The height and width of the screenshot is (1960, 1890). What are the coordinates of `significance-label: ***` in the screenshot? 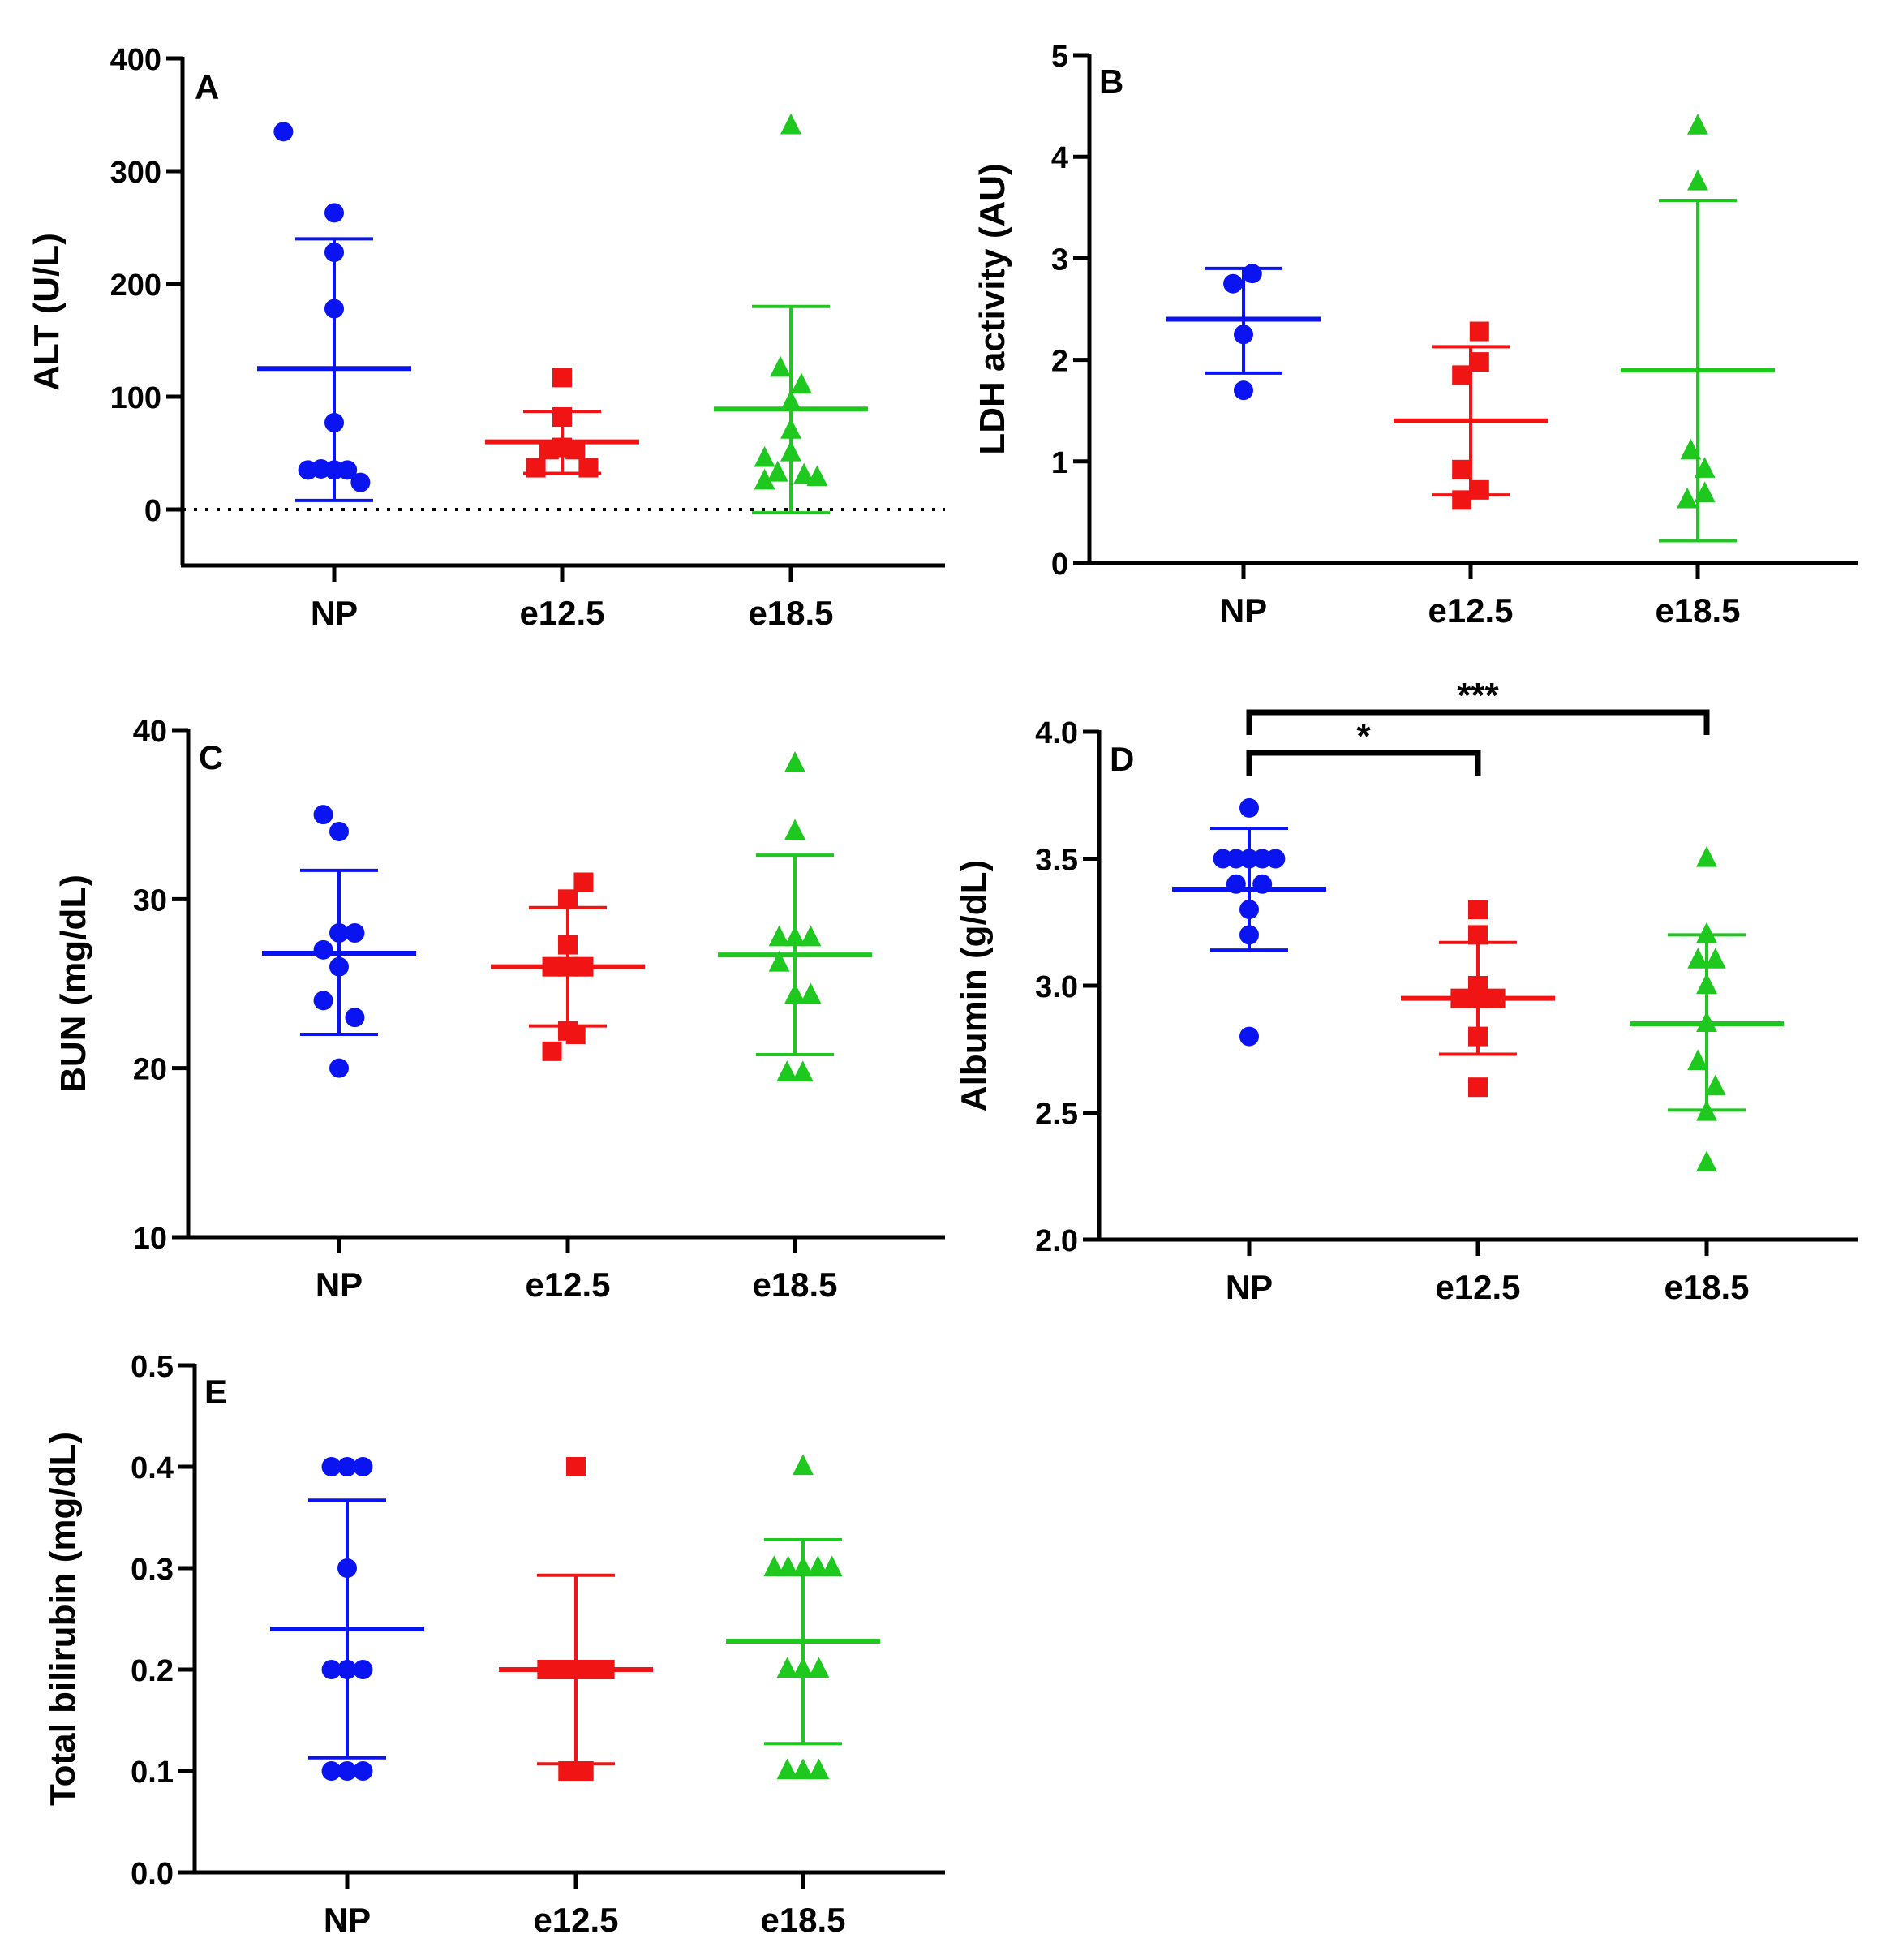 It's located at (1478, 696).